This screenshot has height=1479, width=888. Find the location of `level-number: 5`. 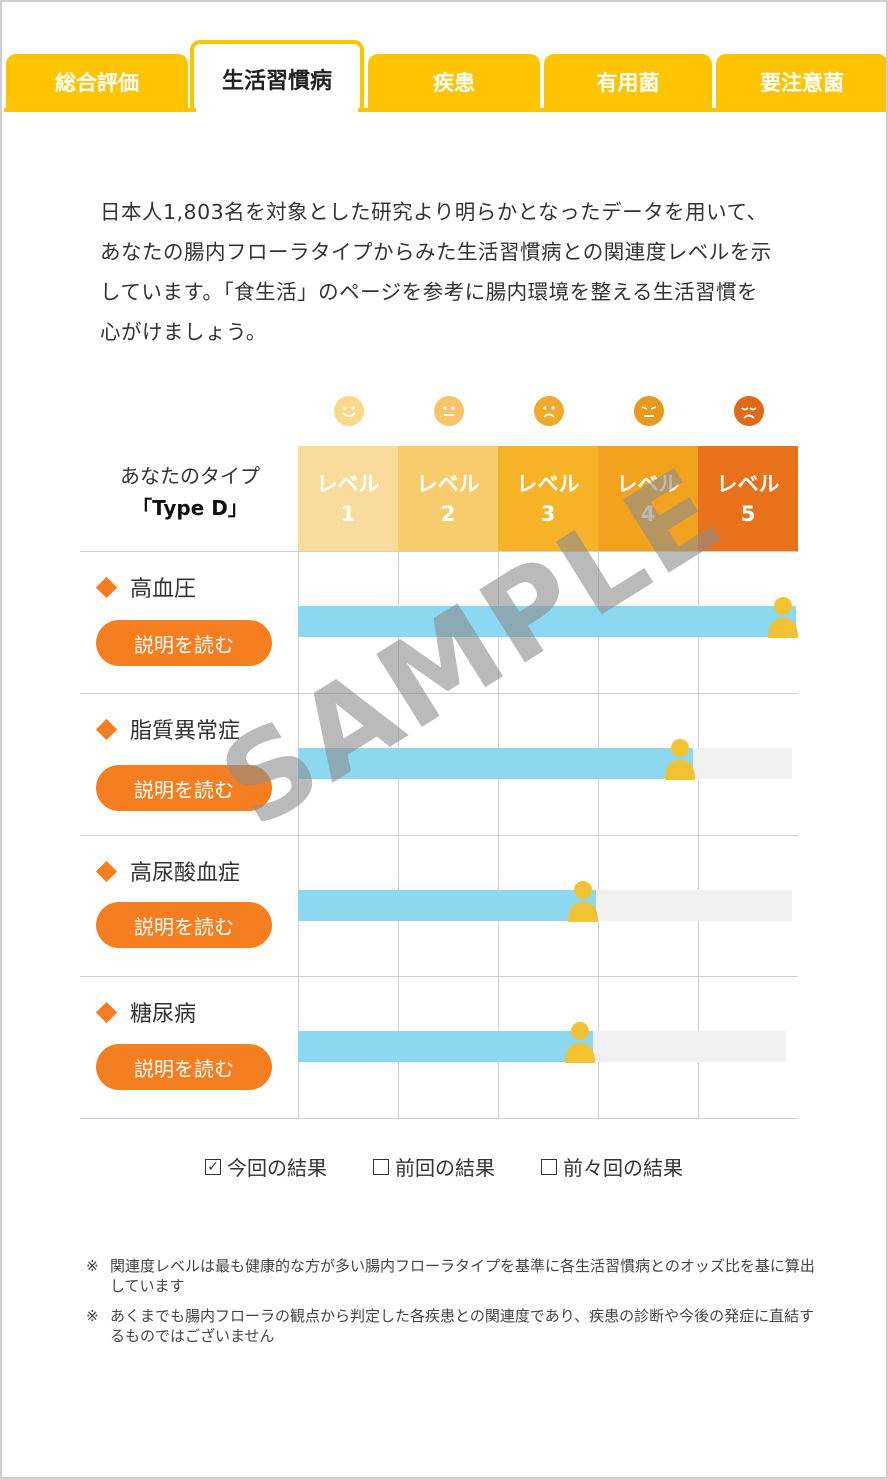

level-number: 5 is located at coordinates (748, 514).